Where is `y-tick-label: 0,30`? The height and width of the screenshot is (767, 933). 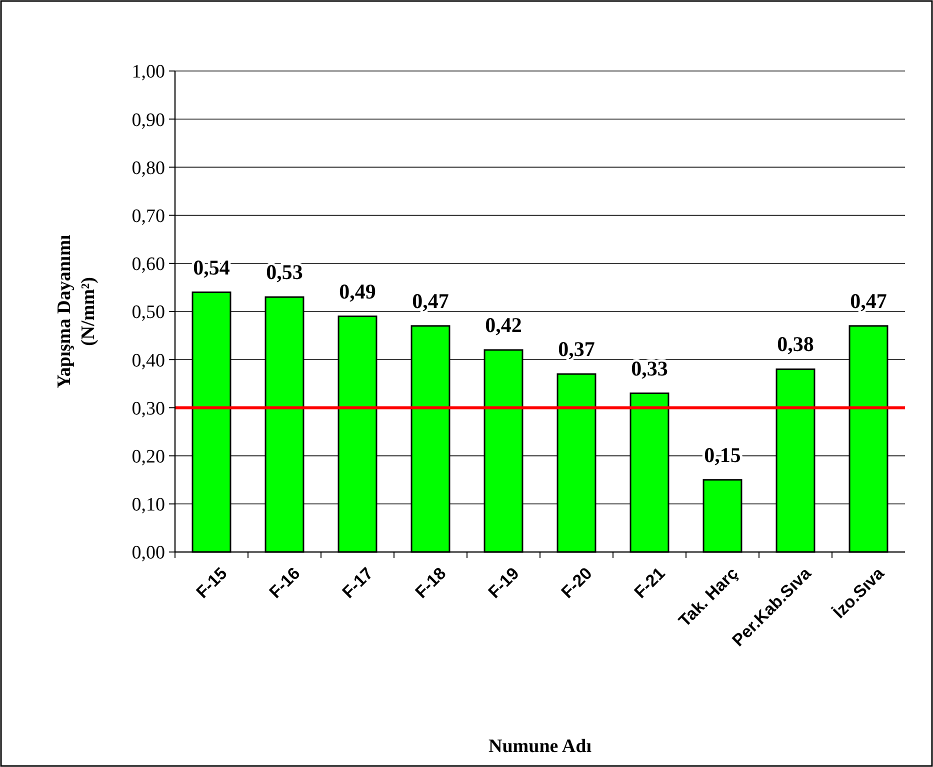 y-tick-label: 0,30 is located at coordinates (148, 409).